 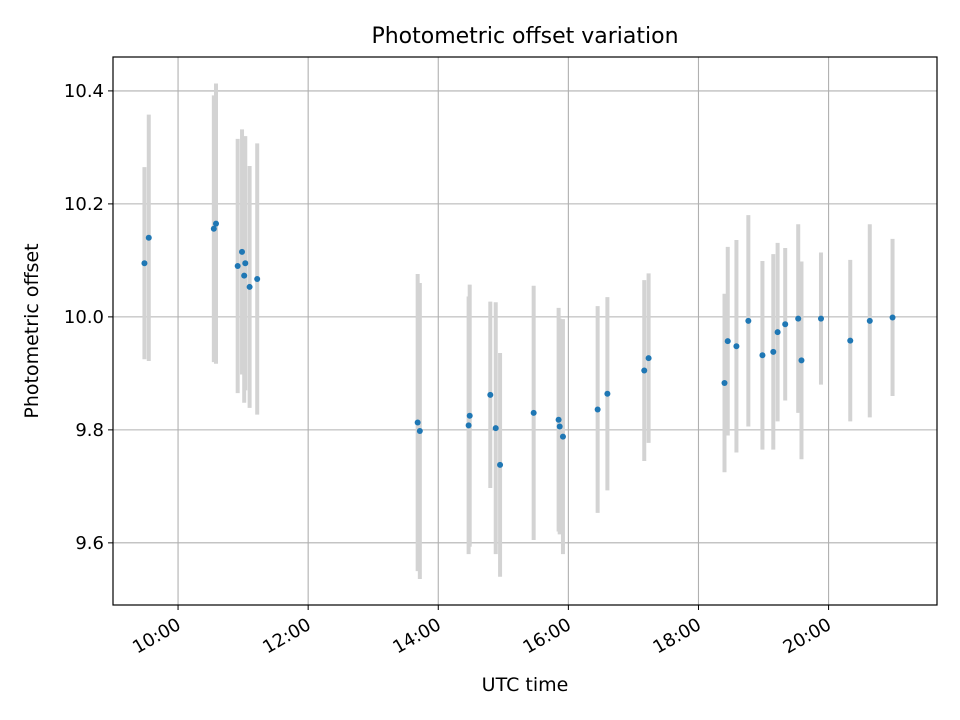 What do you see at coordinates (32, 330) in the screenshot?
I see `y-axis-label: Photometric offset` at bounding box center [32, 330].